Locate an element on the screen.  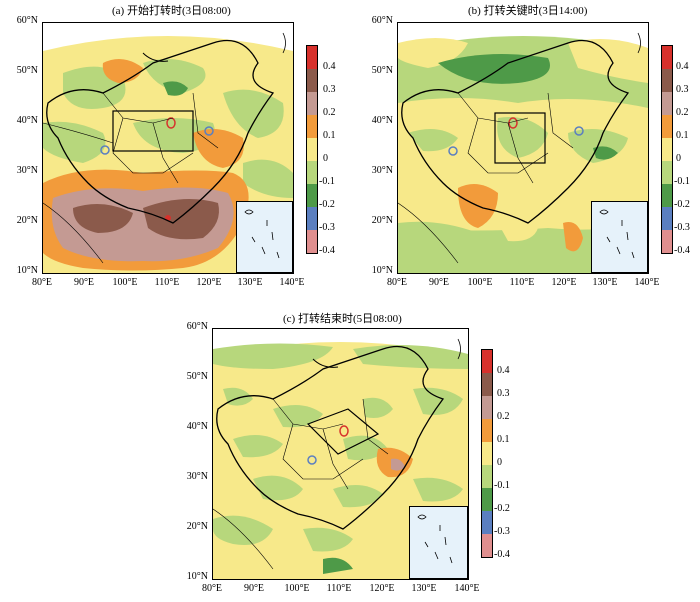
cb-c-label-2: 0.2 is located at coordinates (503, 416).